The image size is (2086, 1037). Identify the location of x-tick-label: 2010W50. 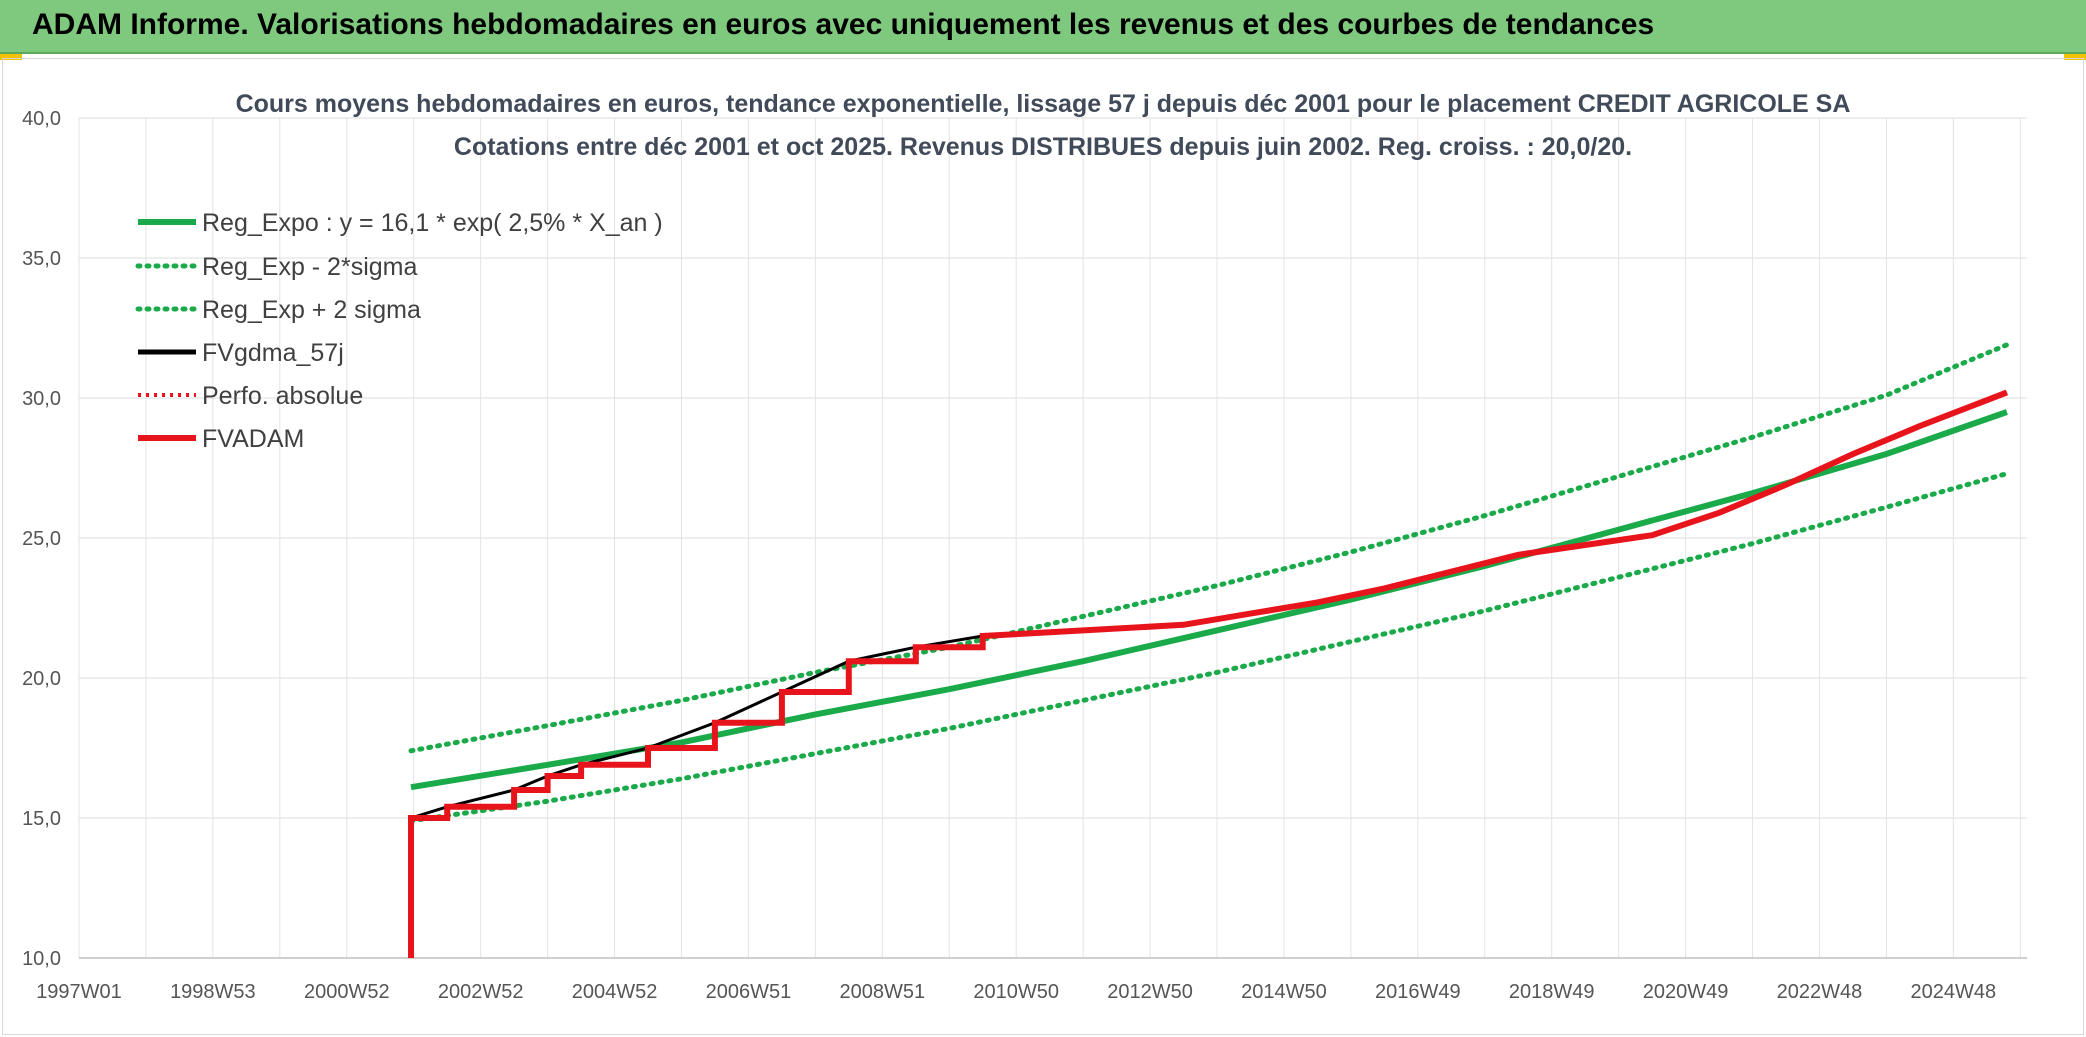
(1016, 992).